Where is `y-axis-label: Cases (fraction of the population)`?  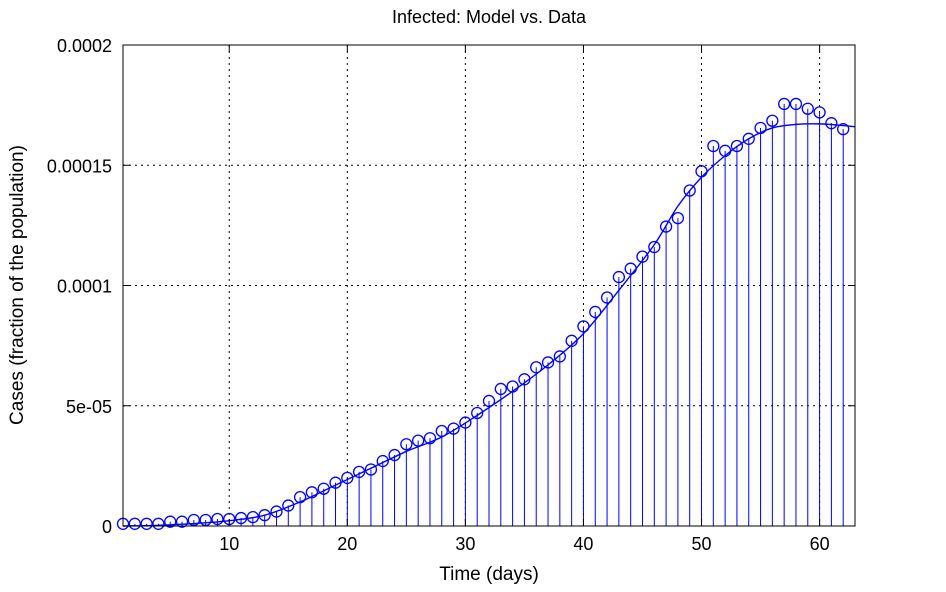
y-axis-label: Cases (fraction of the population) is located at coordinates (17, 285).